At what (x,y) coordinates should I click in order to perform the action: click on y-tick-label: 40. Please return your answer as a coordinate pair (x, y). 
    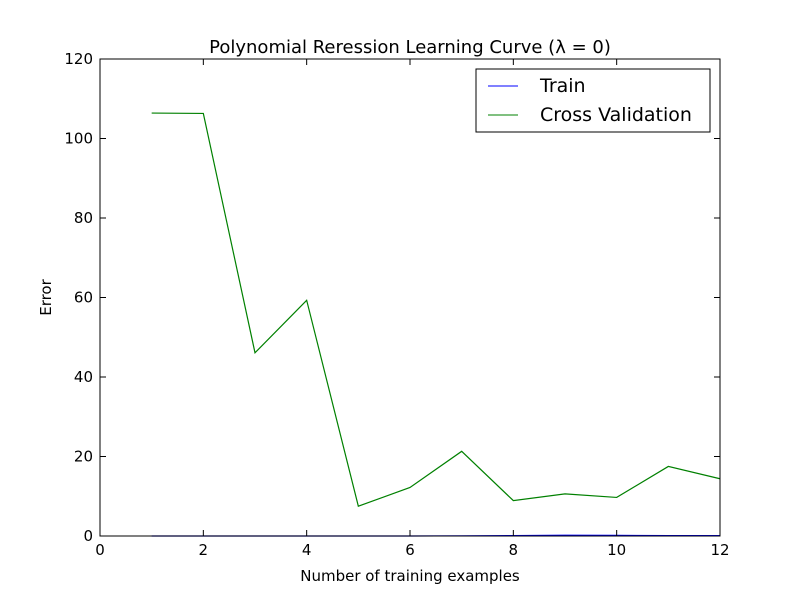
    Looking at the image, I should click on (83, 377).